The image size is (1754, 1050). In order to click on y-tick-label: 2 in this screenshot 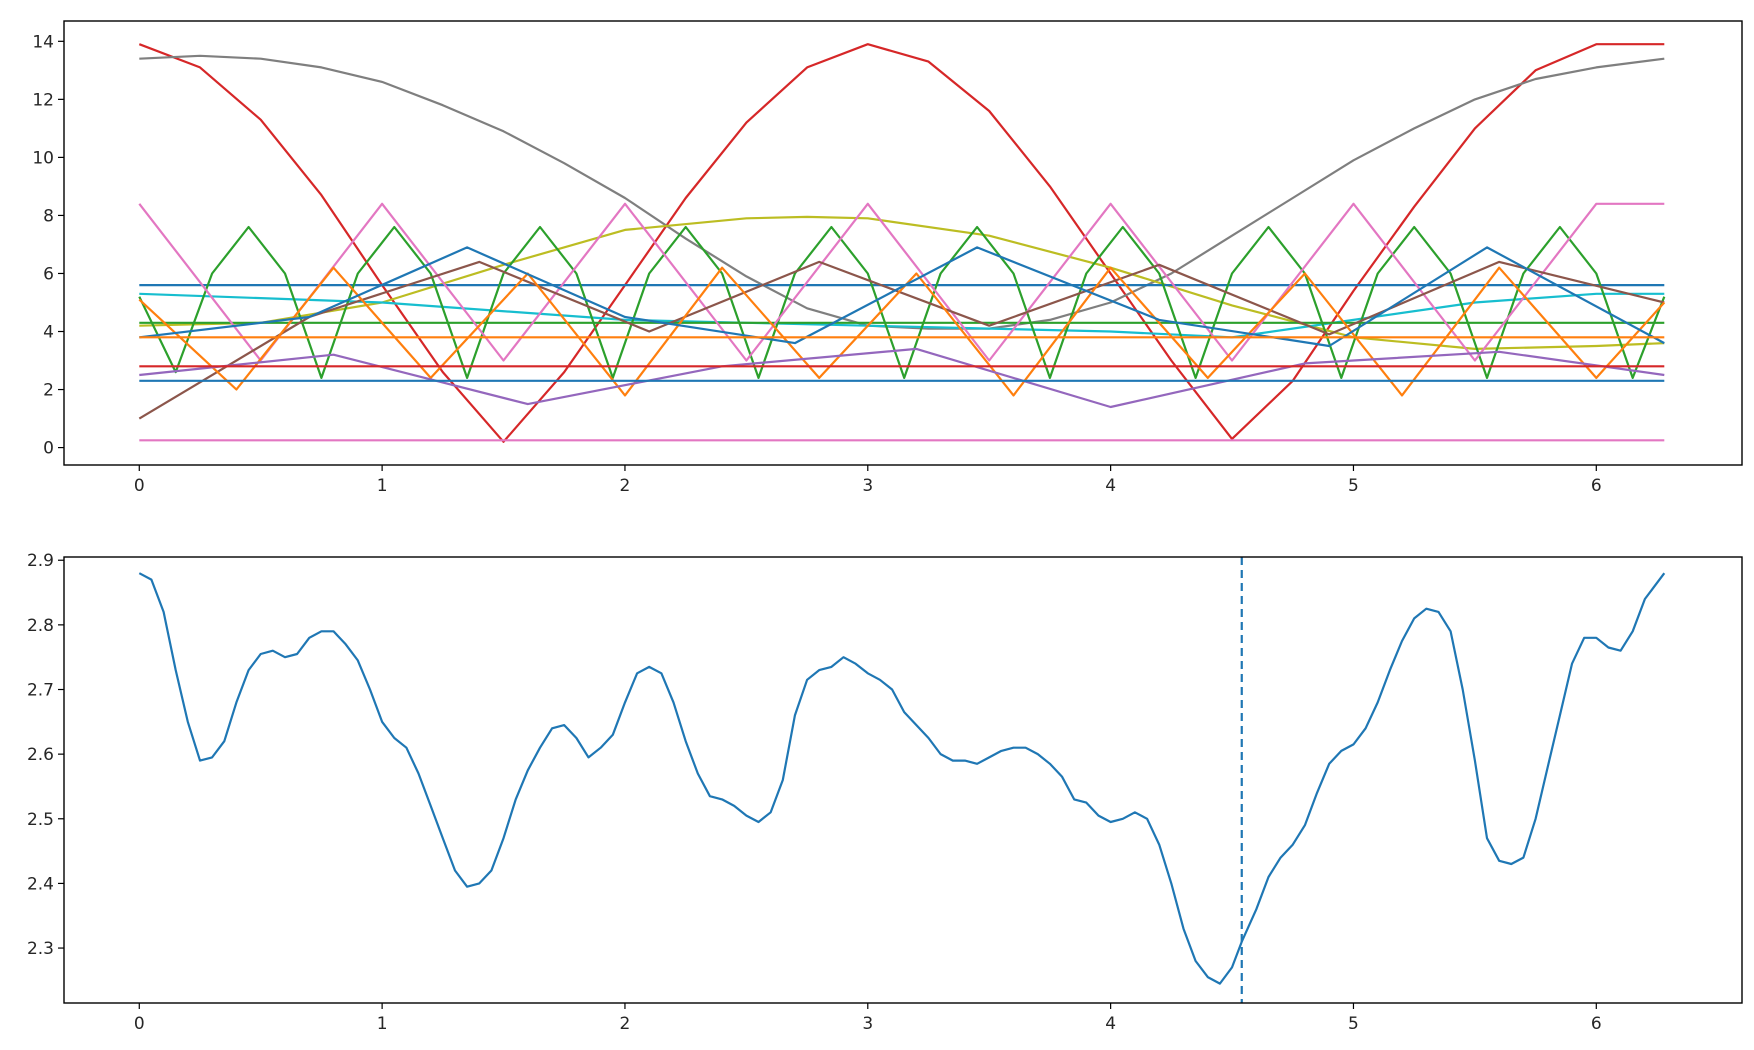, I will do `click(48, 391)`.